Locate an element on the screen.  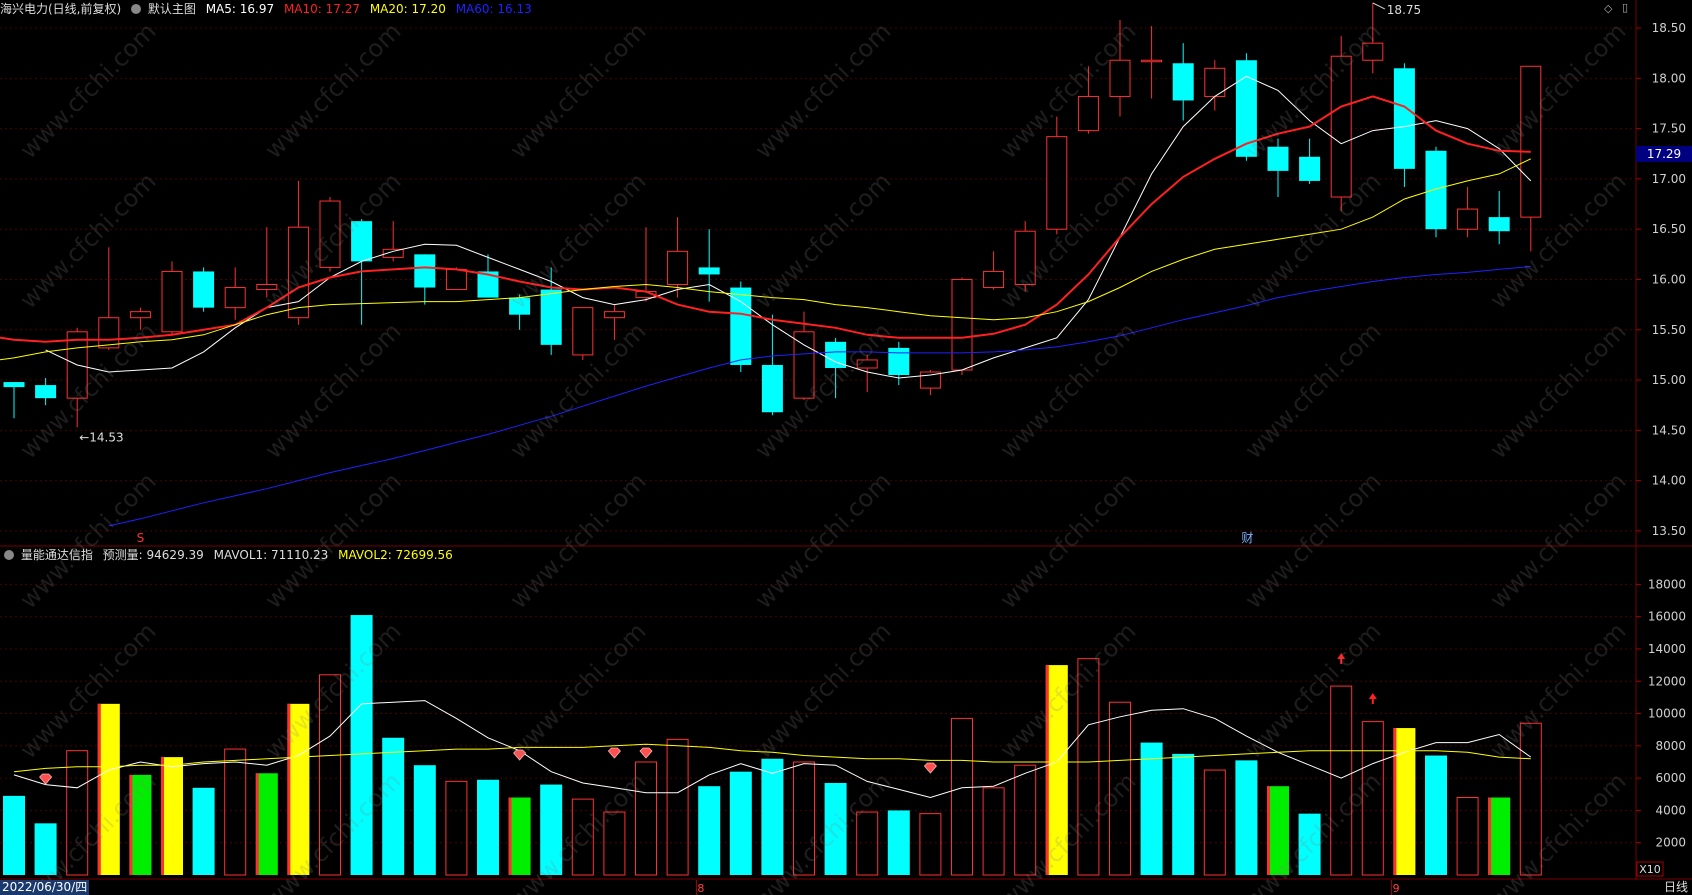
volume-tick-label: 6000 is located at coordinates (1670, 778).